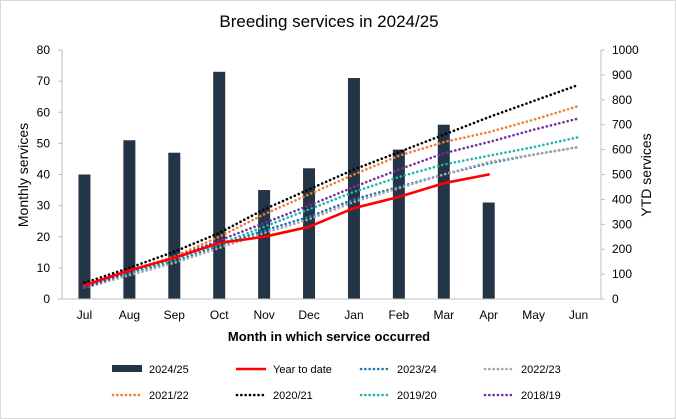 This screenshot has height=419, width=676. I want to click on chart-title: Breeding services in 2024/25, so click(328, 21).